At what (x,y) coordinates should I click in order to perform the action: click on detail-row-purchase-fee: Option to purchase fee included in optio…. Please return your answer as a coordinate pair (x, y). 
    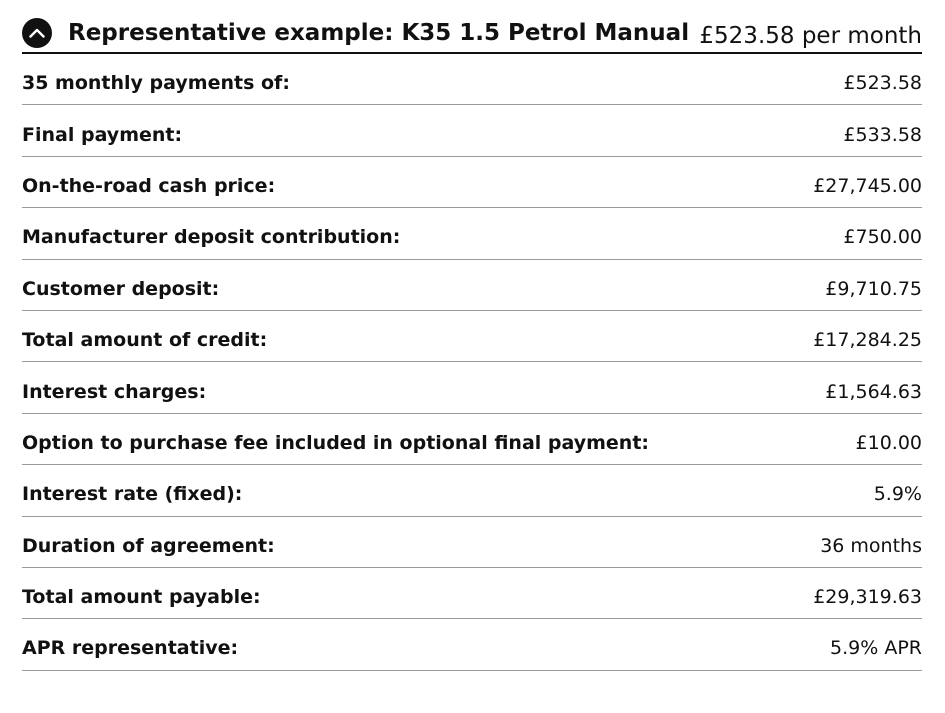
    Looking at the image, I should click on (472, 440).